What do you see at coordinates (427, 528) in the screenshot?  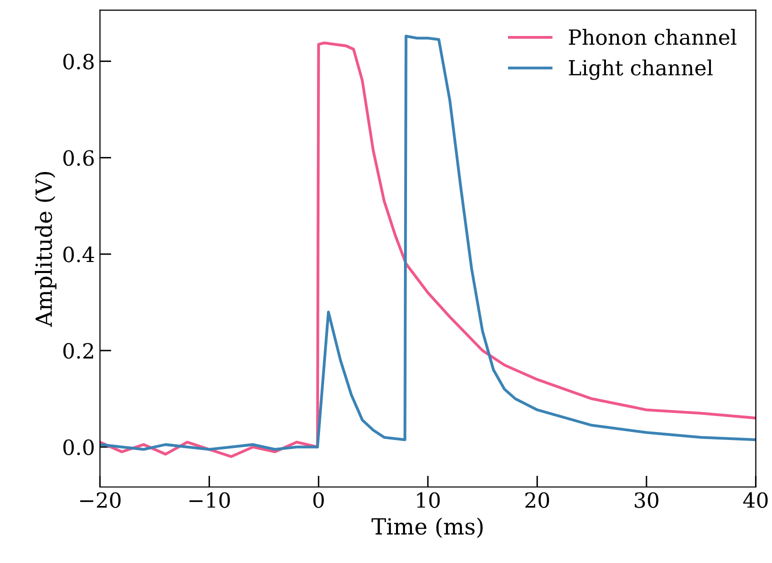 I see `x-axis-title: Time (ms)` at bounding box center [427, 528].